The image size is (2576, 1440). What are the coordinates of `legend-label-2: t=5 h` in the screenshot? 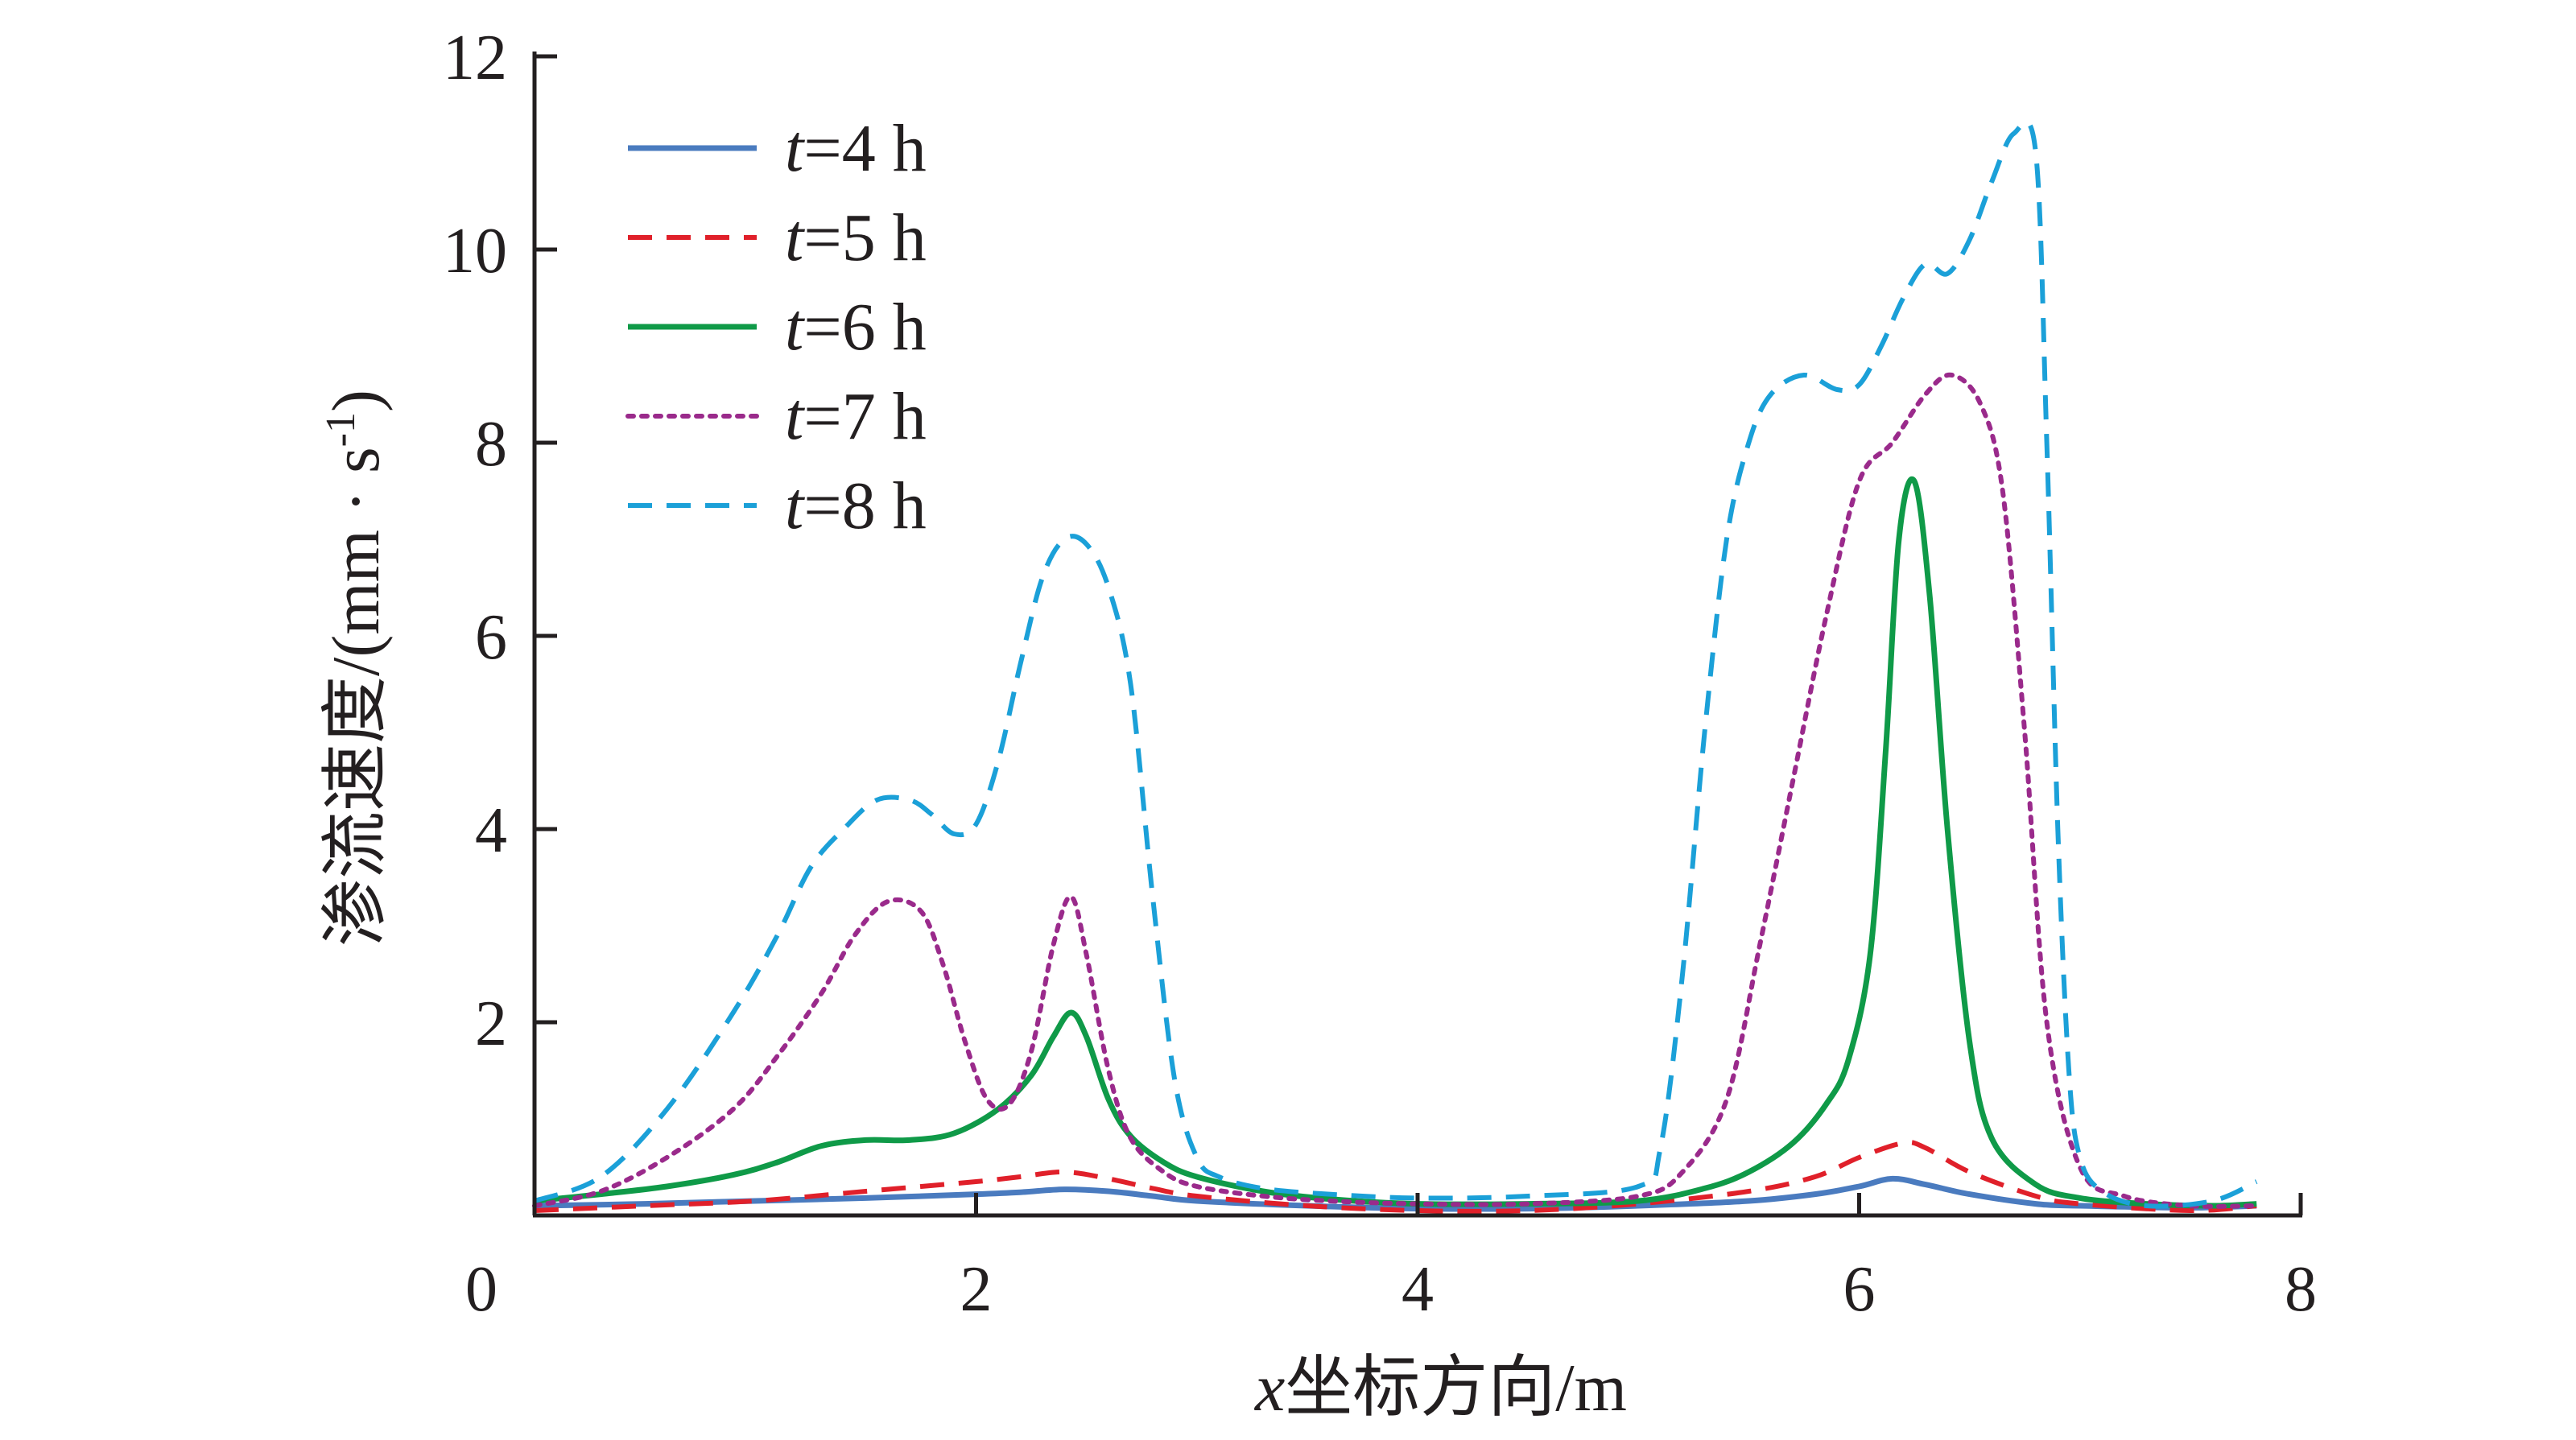 It's located at (856, 237).